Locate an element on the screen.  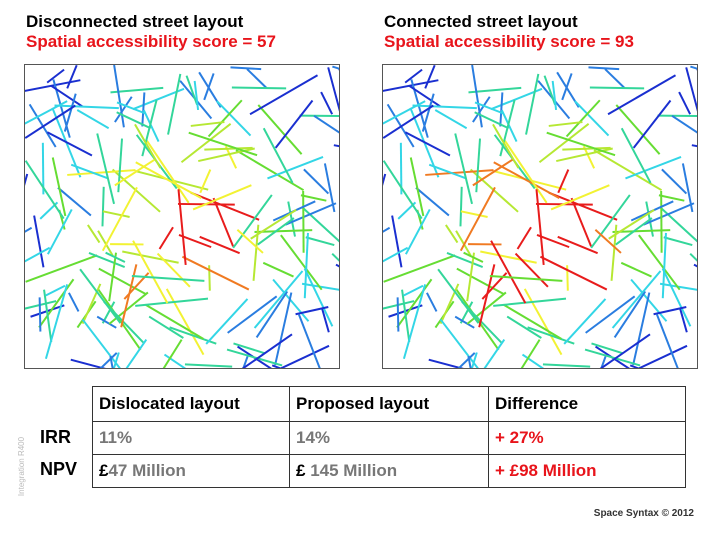
left-score-label: Spatial accessibility score = 57 is located at coordinates (151, 41).